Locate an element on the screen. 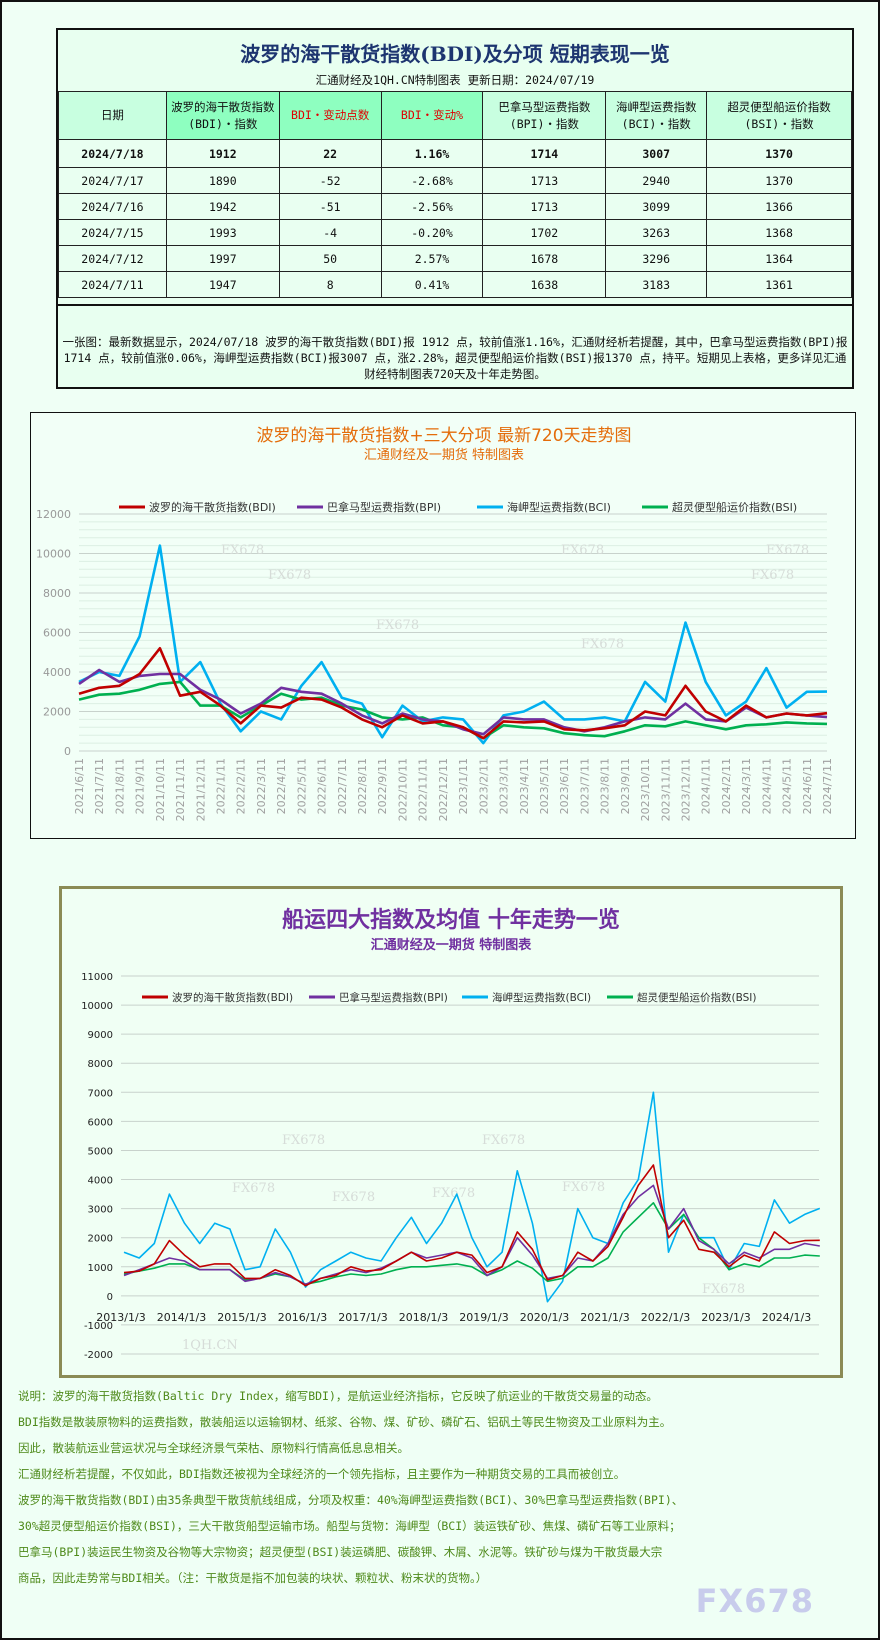 The image size is (880, 1640). header-line: 日期 is located at coordinates (112, 115).